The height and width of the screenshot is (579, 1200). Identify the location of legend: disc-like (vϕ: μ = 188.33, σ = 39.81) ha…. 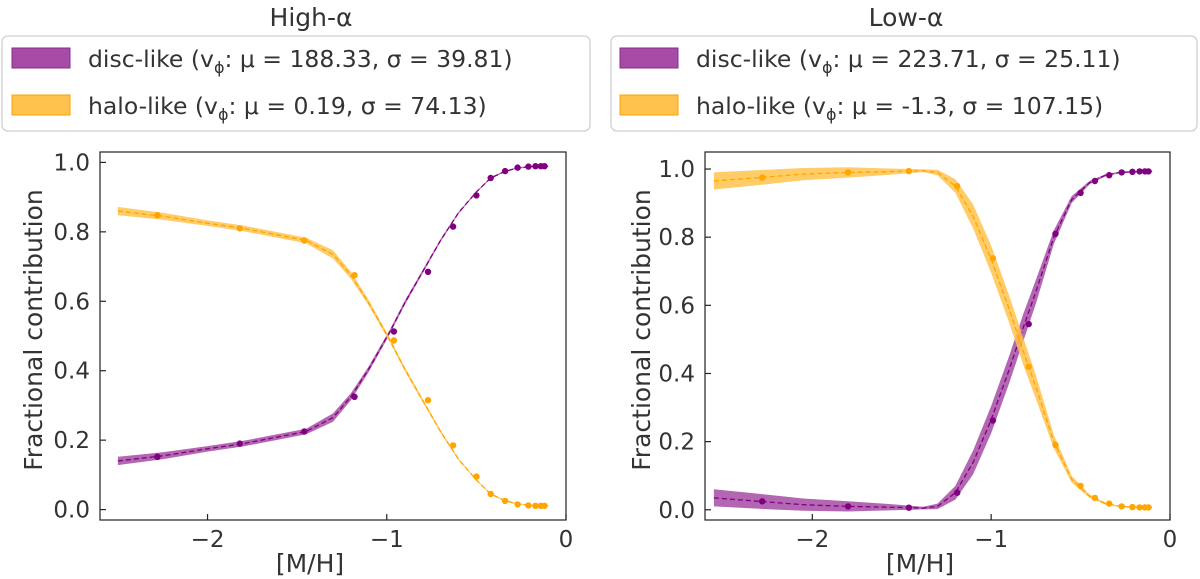
(296, 83).